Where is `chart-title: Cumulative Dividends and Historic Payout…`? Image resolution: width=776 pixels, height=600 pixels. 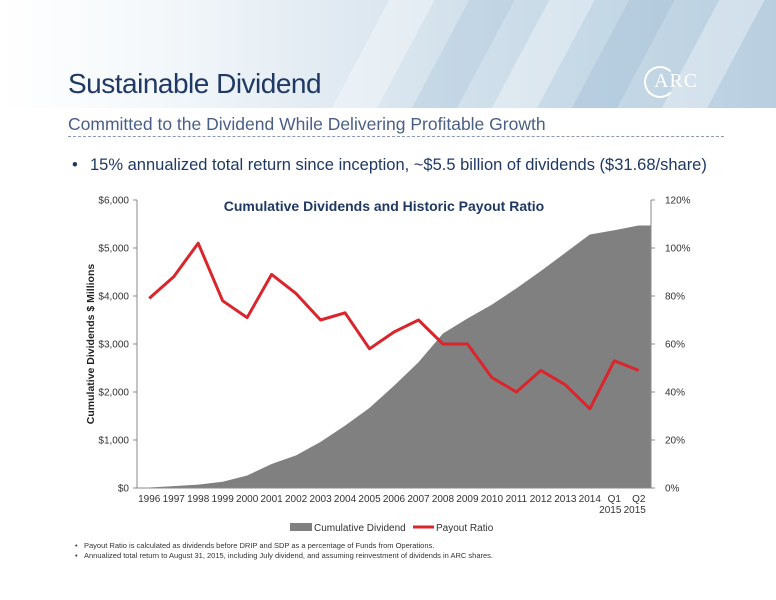 chart-title: Cumulative Dividends and Historic Payout… is located at coordinates (384, 206).